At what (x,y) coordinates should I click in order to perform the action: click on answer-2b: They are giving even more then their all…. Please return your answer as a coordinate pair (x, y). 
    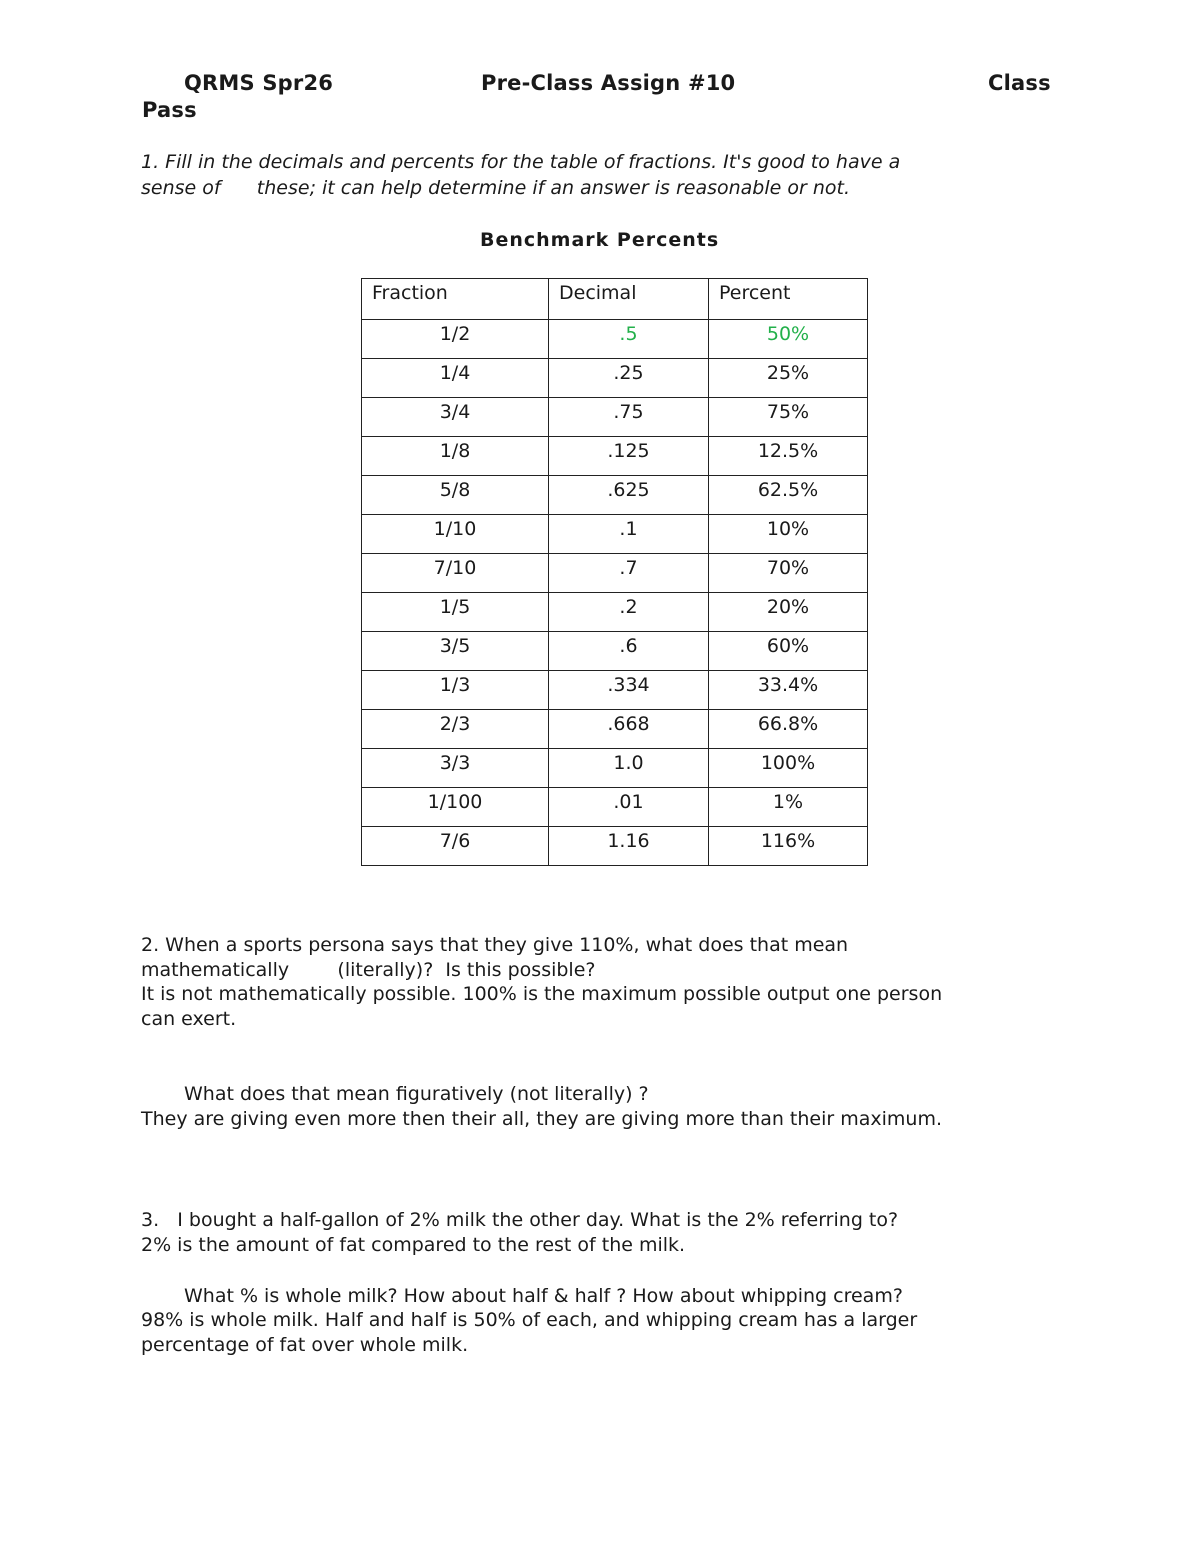
    Looking at the image, I should click on (541, 1119).